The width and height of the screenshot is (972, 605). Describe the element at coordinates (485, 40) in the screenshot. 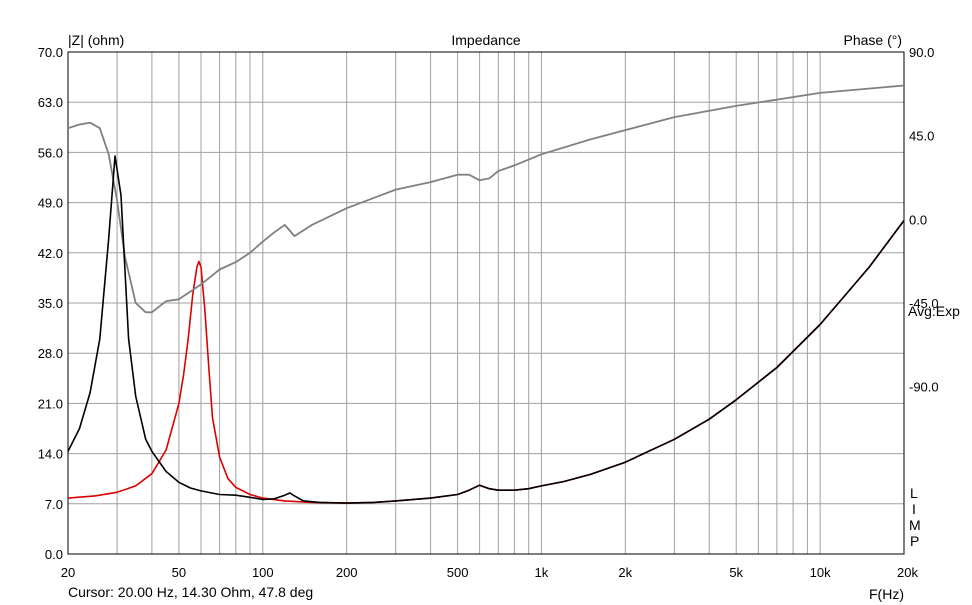

I see `chart-title: Impedance` at that location.